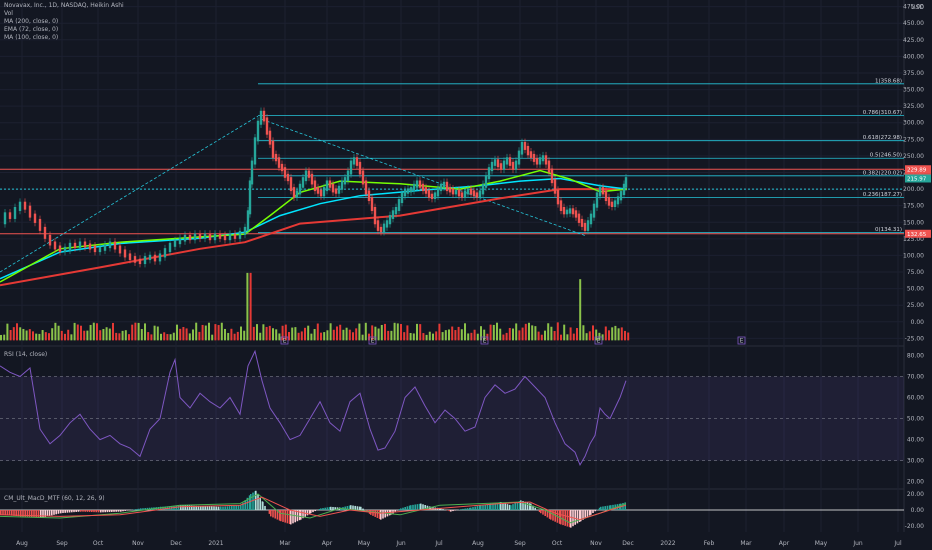  I want to click on y-tick-label: 425.00, so click(913, 40).